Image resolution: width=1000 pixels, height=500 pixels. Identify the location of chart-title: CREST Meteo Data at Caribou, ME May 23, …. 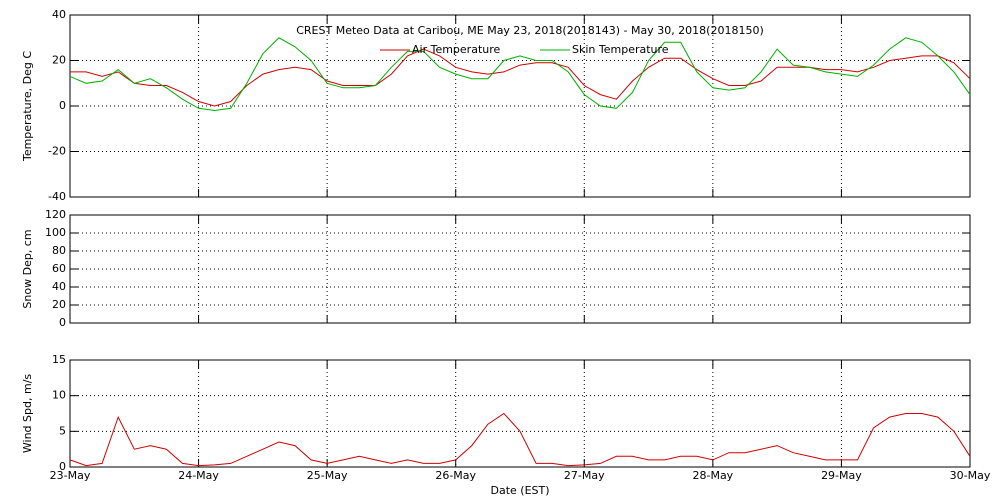
(530, 30).